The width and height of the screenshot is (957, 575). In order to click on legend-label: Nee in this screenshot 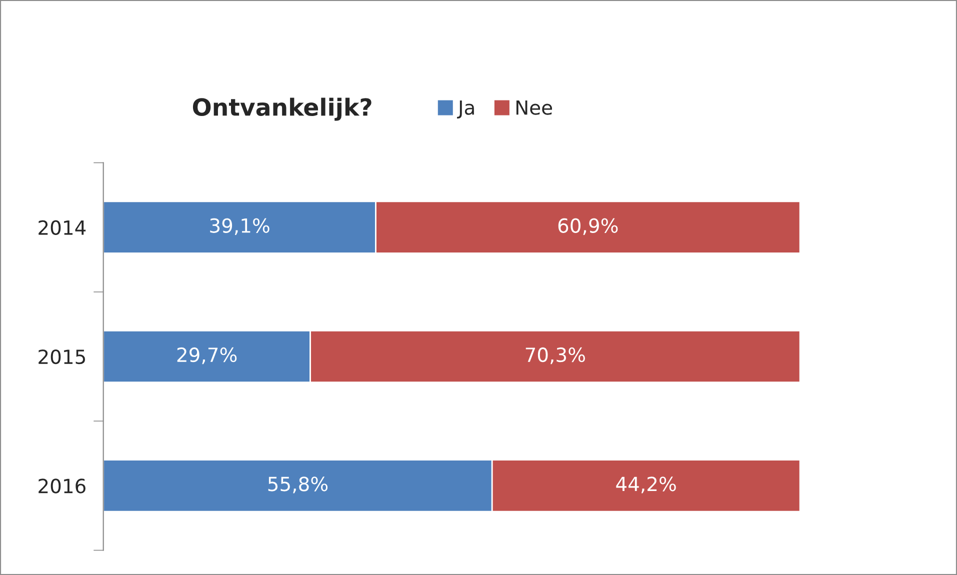, I will do `click(534, 107)`.